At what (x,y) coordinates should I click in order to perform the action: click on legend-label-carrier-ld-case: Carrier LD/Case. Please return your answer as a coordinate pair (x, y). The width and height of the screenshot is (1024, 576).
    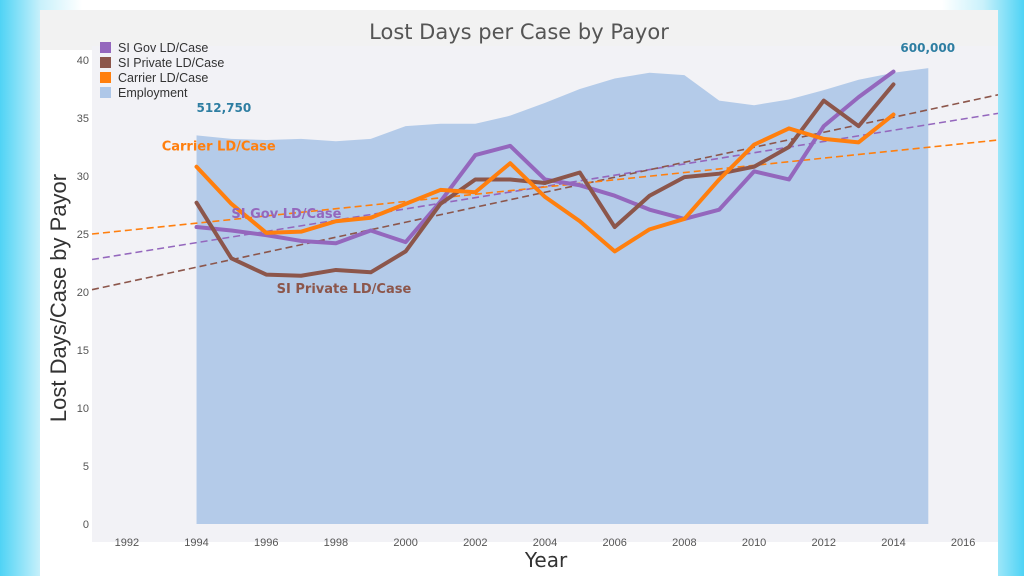
    Looking at the image, I should click on (163, 78).